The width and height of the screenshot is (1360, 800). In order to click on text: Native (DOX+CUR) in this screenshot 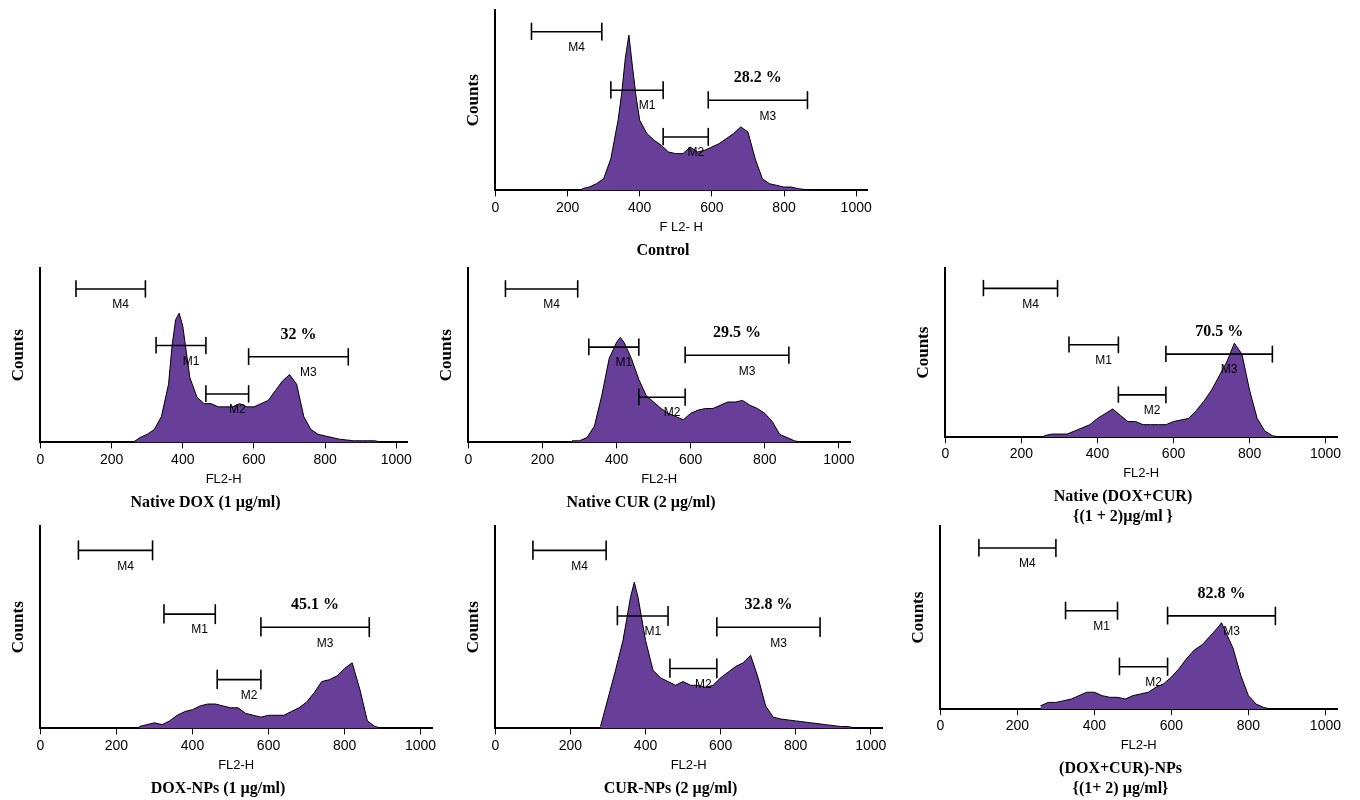, I will do `click(1123, 496)`.